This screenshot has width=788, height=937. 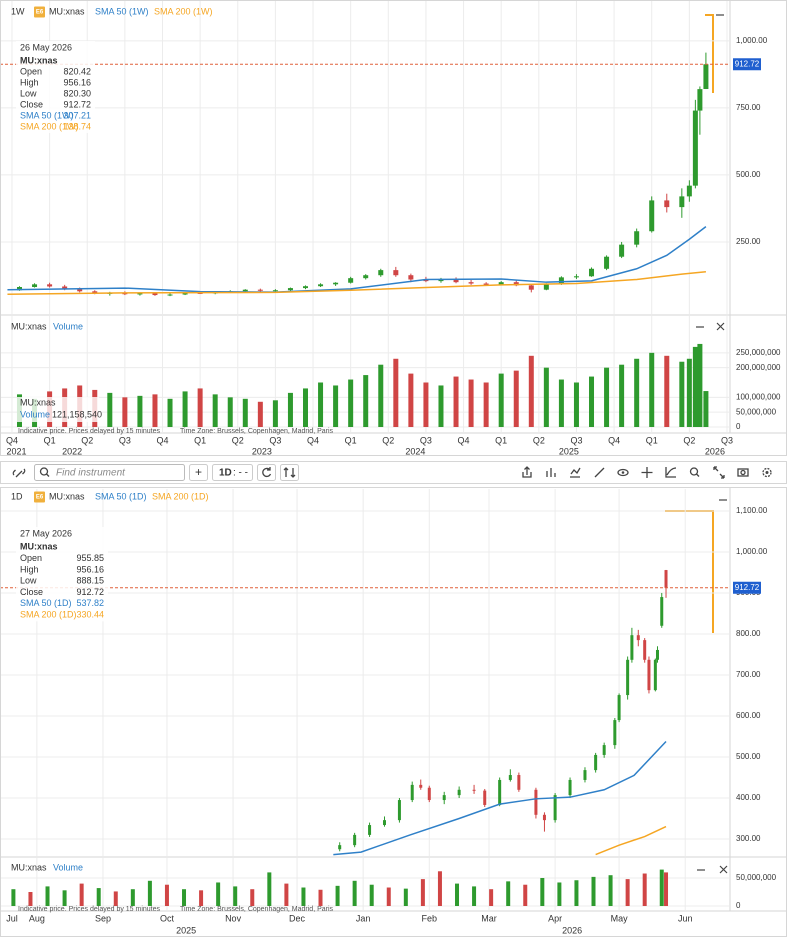 I want to click on y-tick-label: 600.00, so click(x=748, y=715).